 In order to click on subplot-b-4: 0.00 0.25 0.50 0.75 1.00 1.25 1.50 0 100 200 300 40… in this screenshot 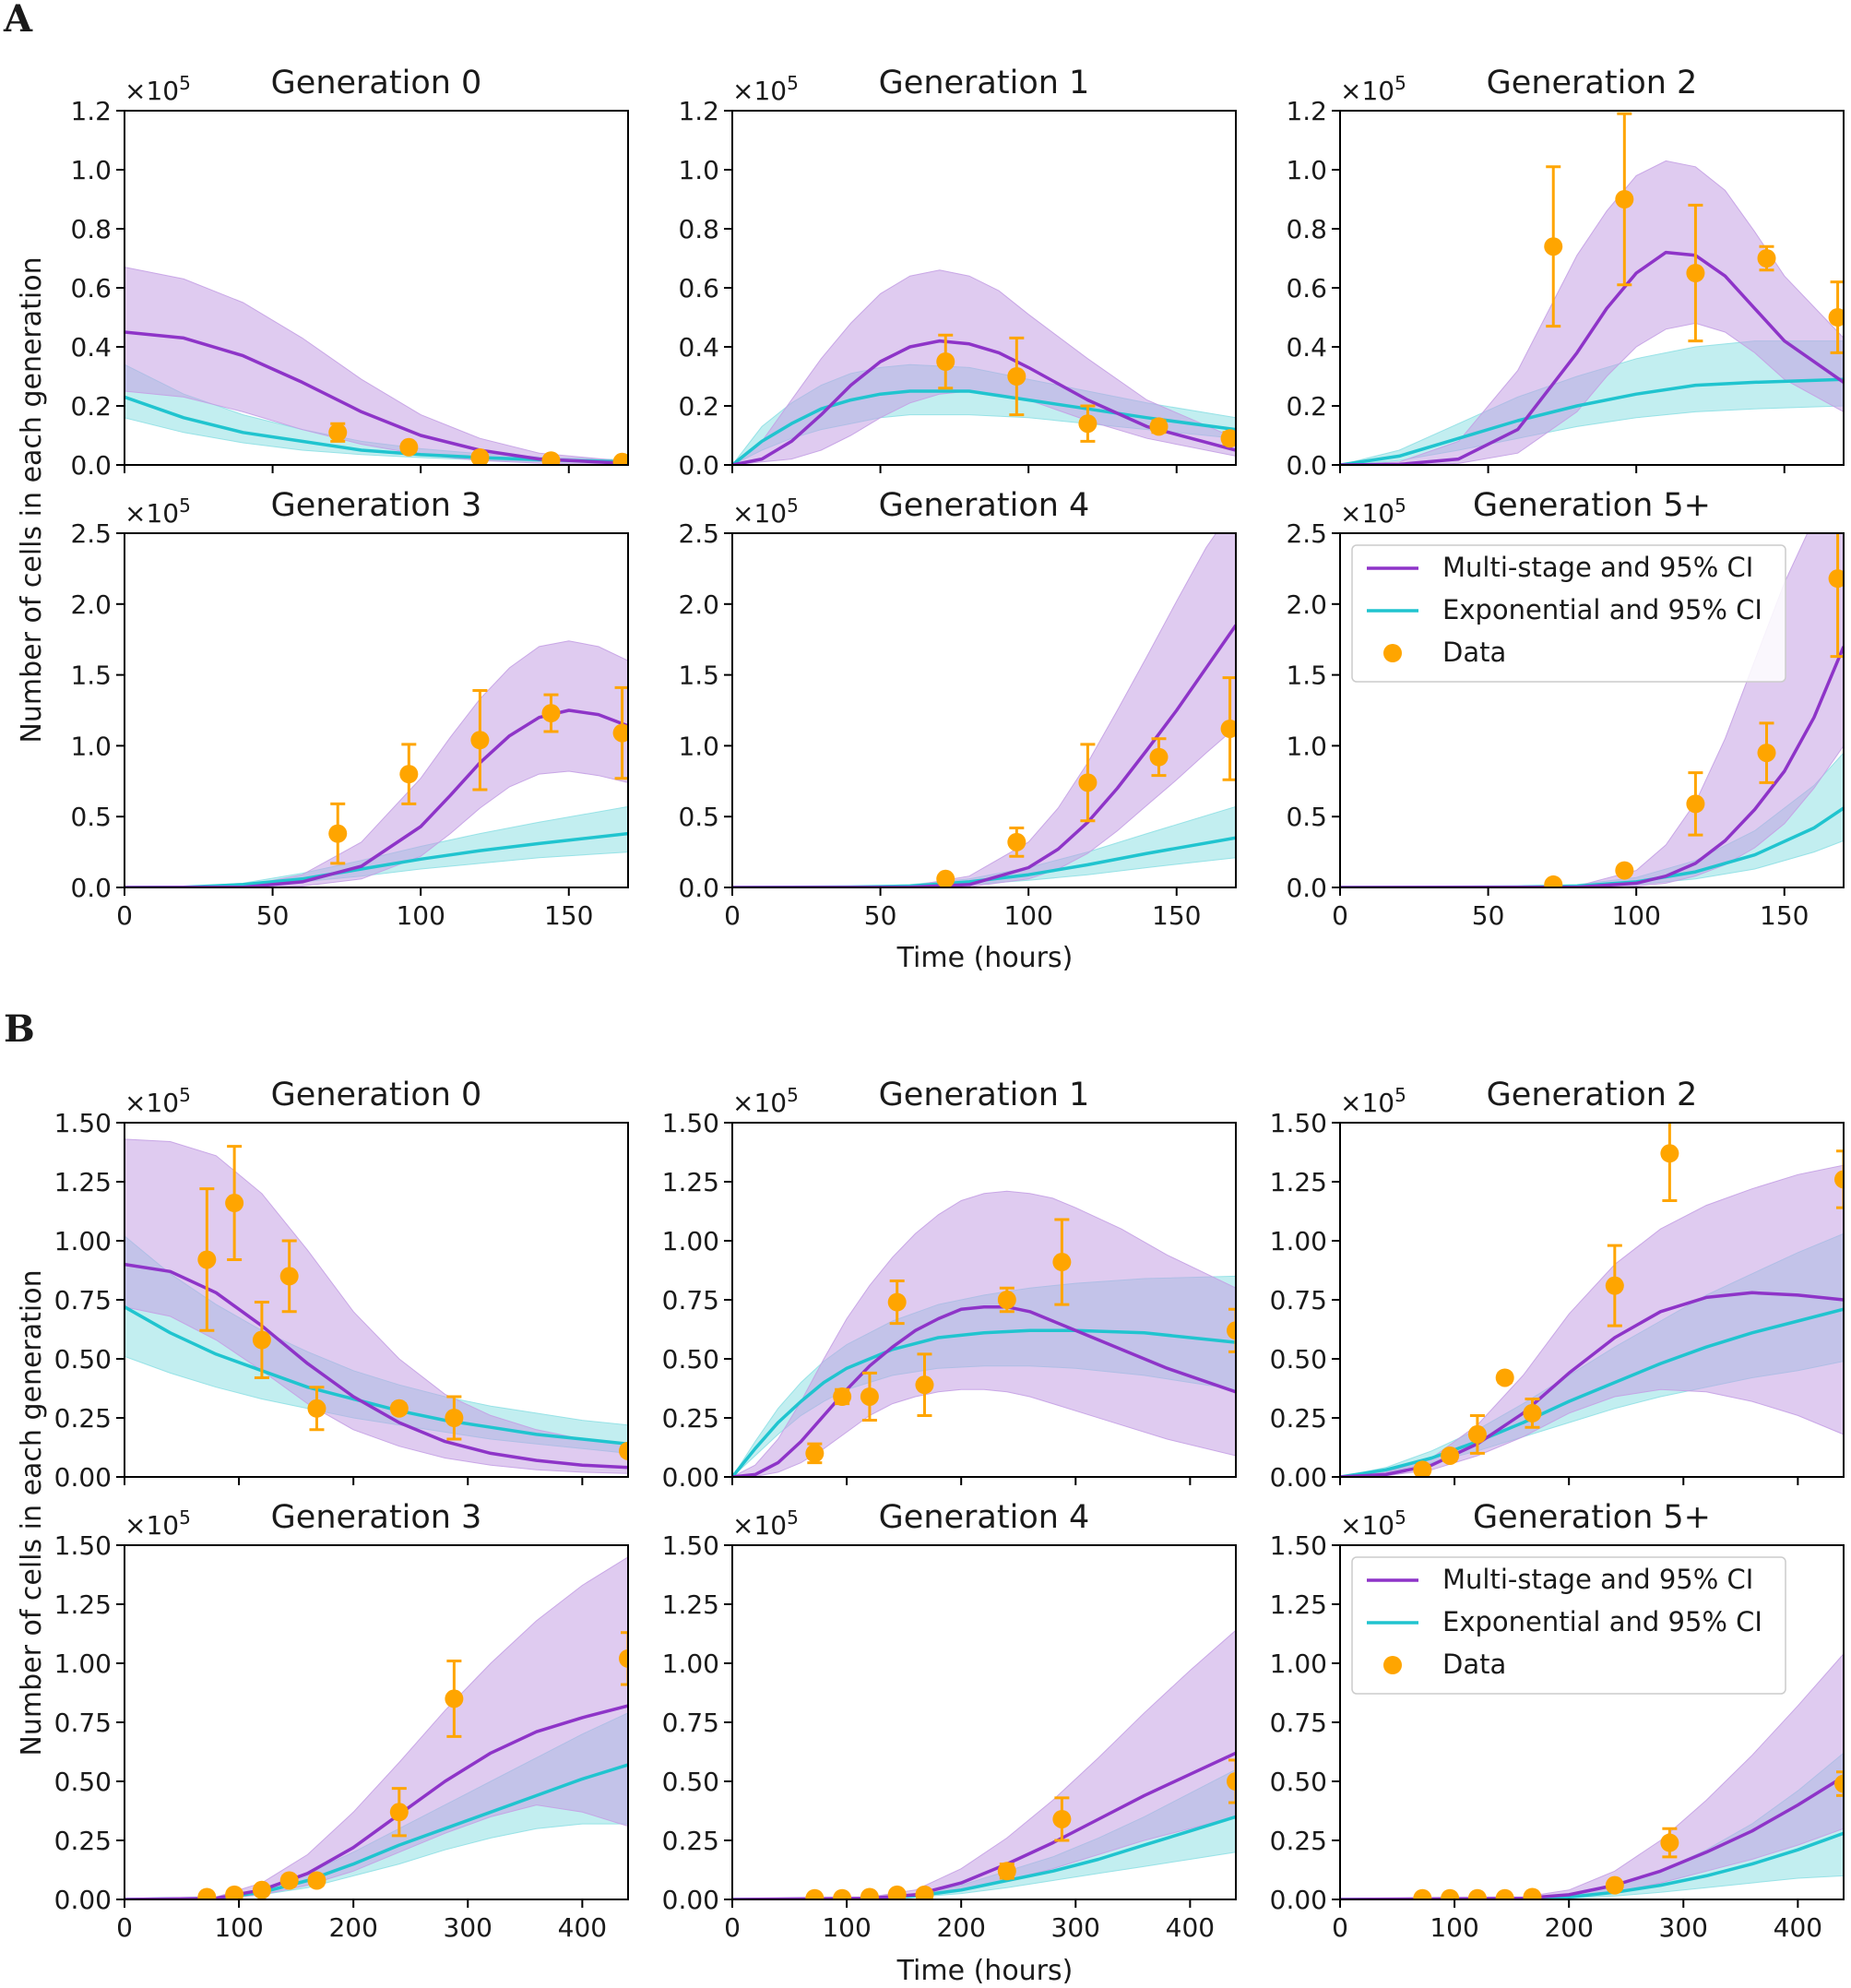, I will do `click(950, 1721)`.